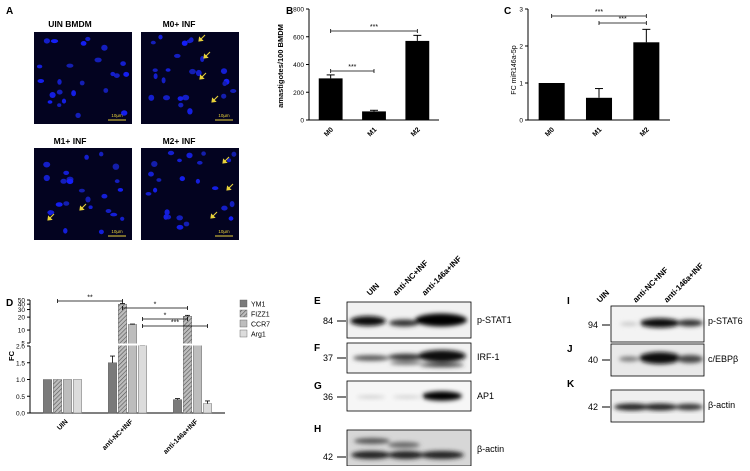 The image size is (750, 471). I want to click on scale-bar-3: 10µm, so click(224, 231).